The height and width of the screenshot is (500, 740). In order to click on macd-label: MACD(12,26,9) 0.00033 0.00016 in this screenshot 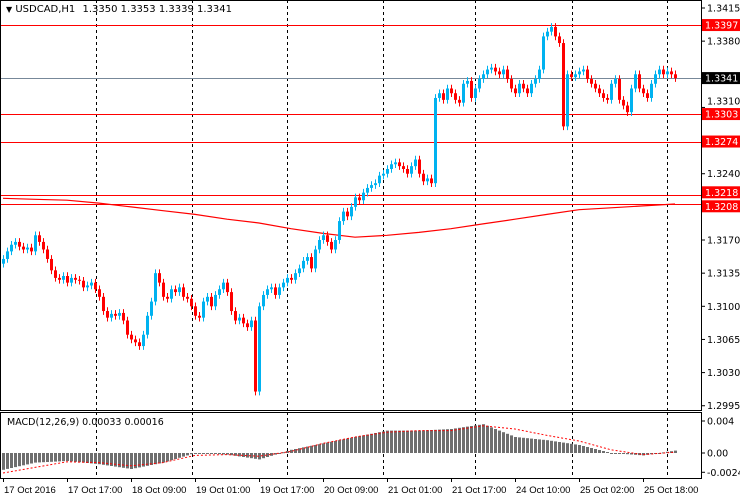, I will do `click(85, 422)`.